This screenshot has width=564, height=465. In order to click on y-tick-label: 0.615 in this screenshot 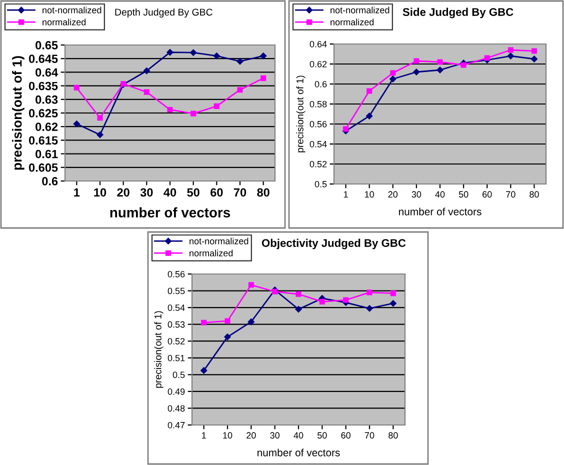, I will do `click(43, 140)`.